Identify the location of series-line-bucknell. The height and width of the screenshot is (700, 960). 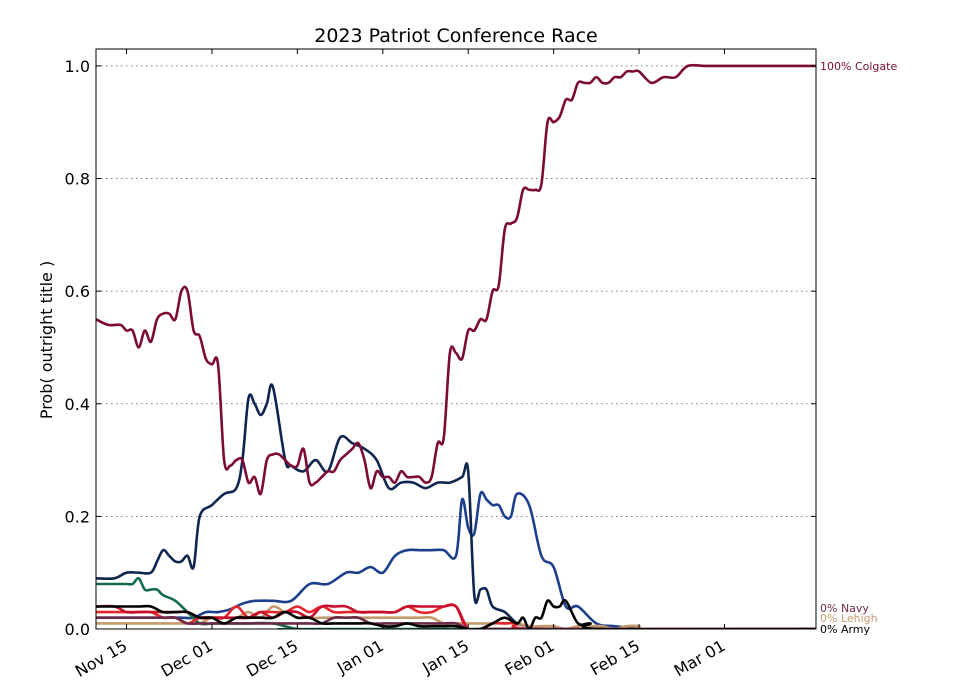
(456, 559).